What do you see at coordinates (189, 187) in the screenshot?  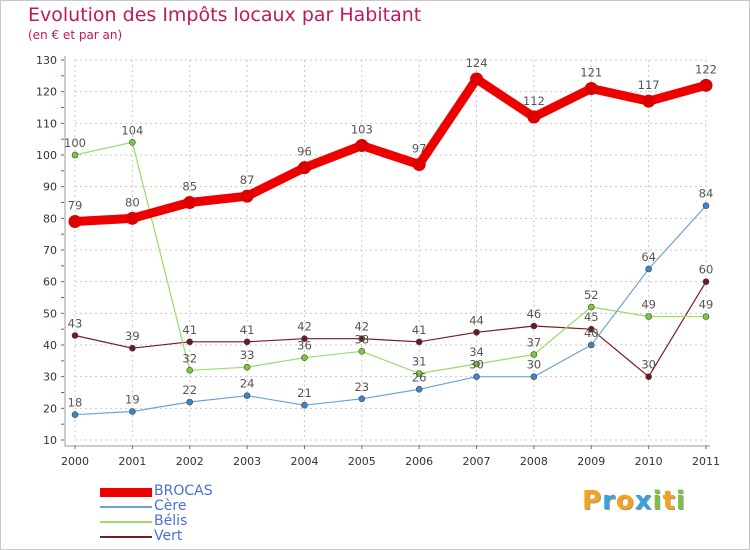 I see `data-label-brocas: 85` at bounding box center [189, 187].